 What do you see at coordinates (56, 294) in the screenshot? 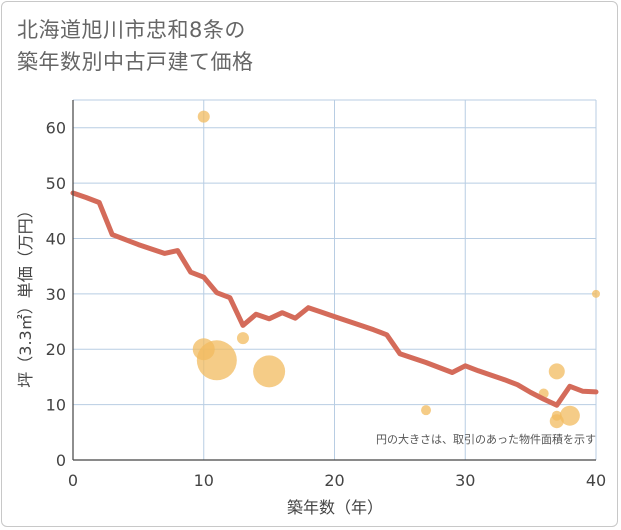
I see `y-tick-label-30: 30` at bounding box center [56, 294].